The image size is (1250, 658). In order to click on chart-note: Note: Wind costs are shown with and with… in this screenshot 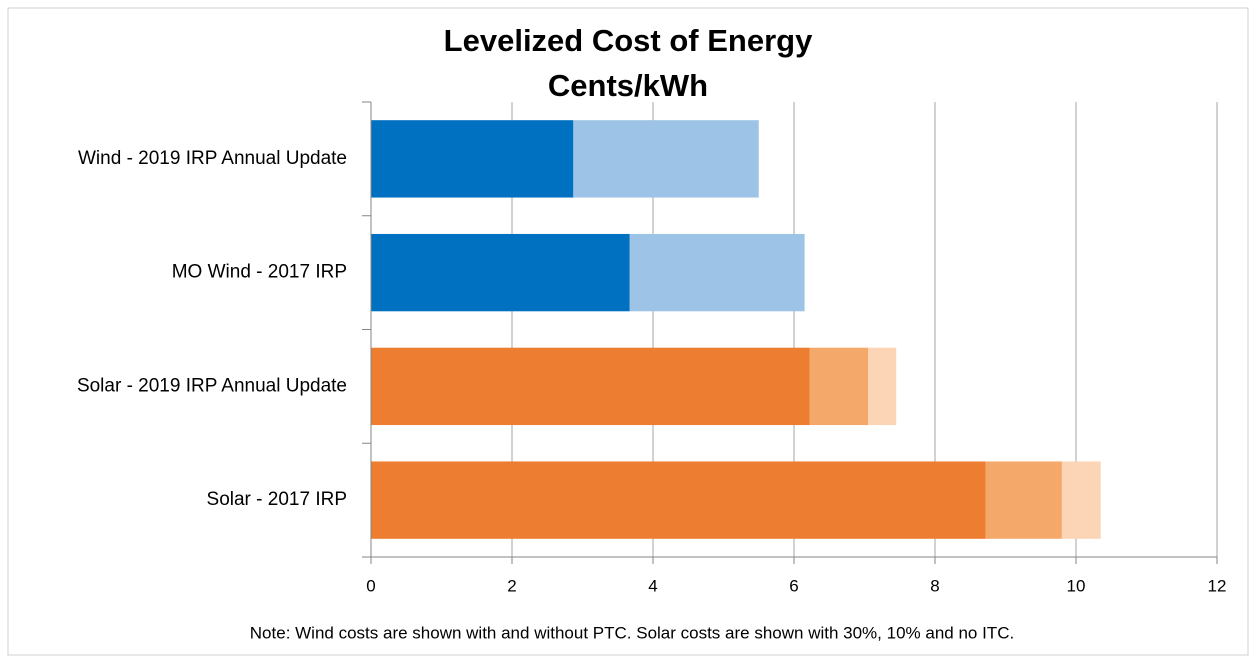, I will do `click(632, 632)`.